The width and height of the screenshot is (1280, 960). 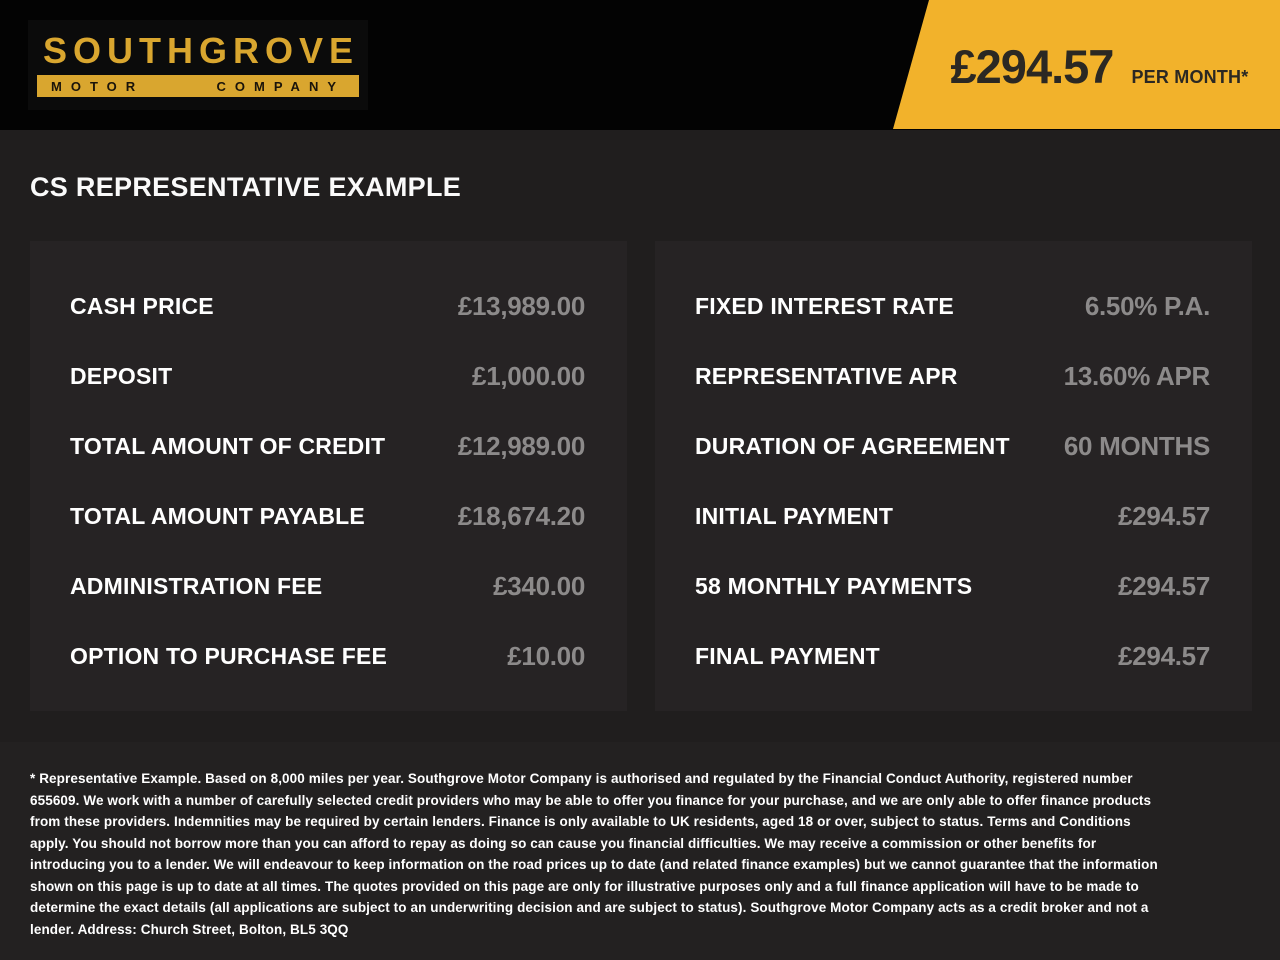 What do you see at coordinates (852, 445) in the screenshot?
I see `finance-row-label: DURATION OF AGREEMENT` at bounding box center [852, 445].